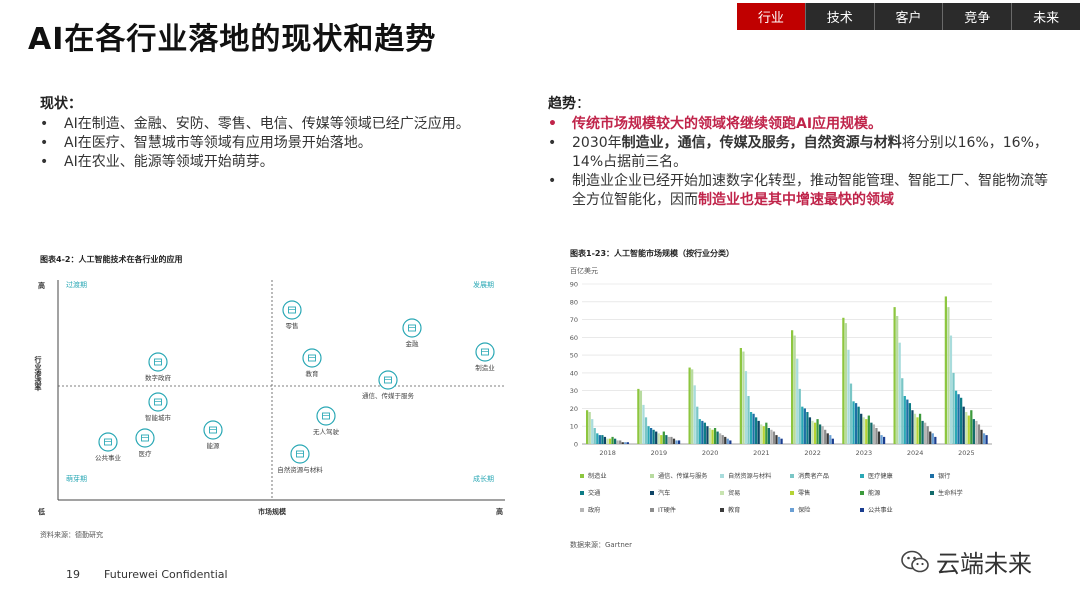  I want to click on legend-item: 教育, so click(730, 510).